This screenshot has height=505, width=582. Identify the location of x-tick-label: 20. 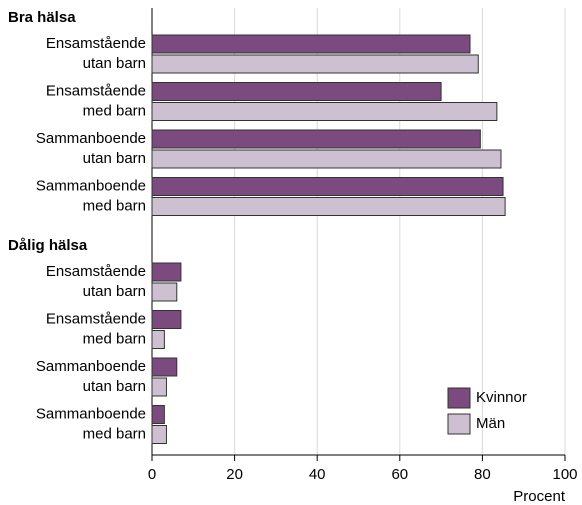
(234, 474).